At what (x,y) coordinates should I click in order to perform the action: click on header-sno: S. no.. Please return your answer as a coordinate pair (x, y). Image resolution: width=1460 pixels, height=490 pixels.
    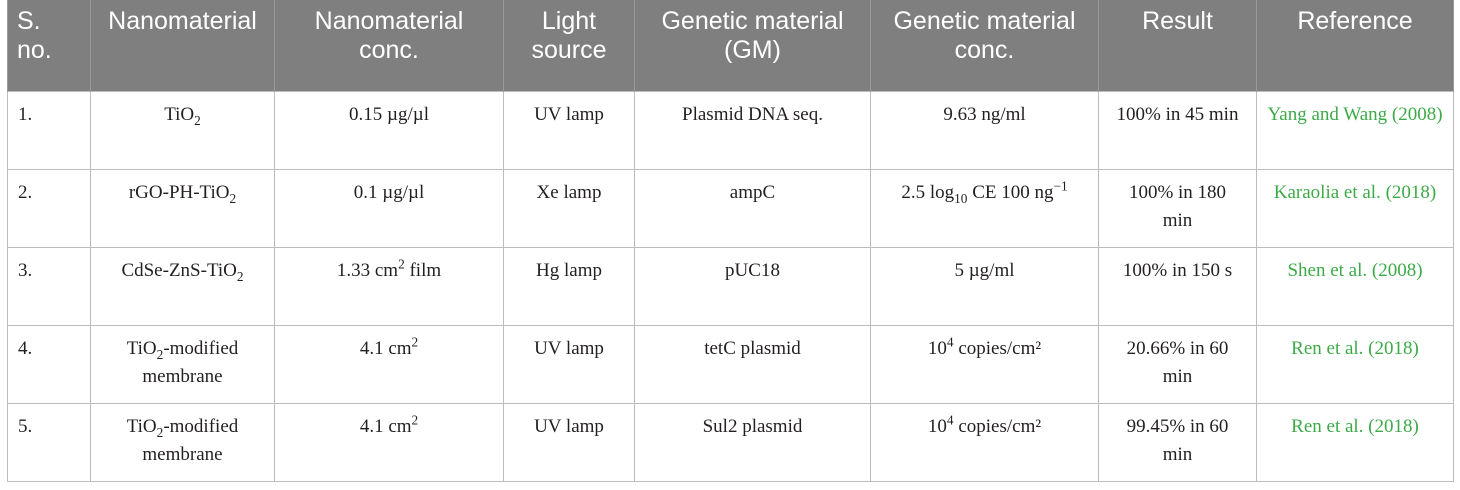
    Looking at the image, I should click on (49, 45).